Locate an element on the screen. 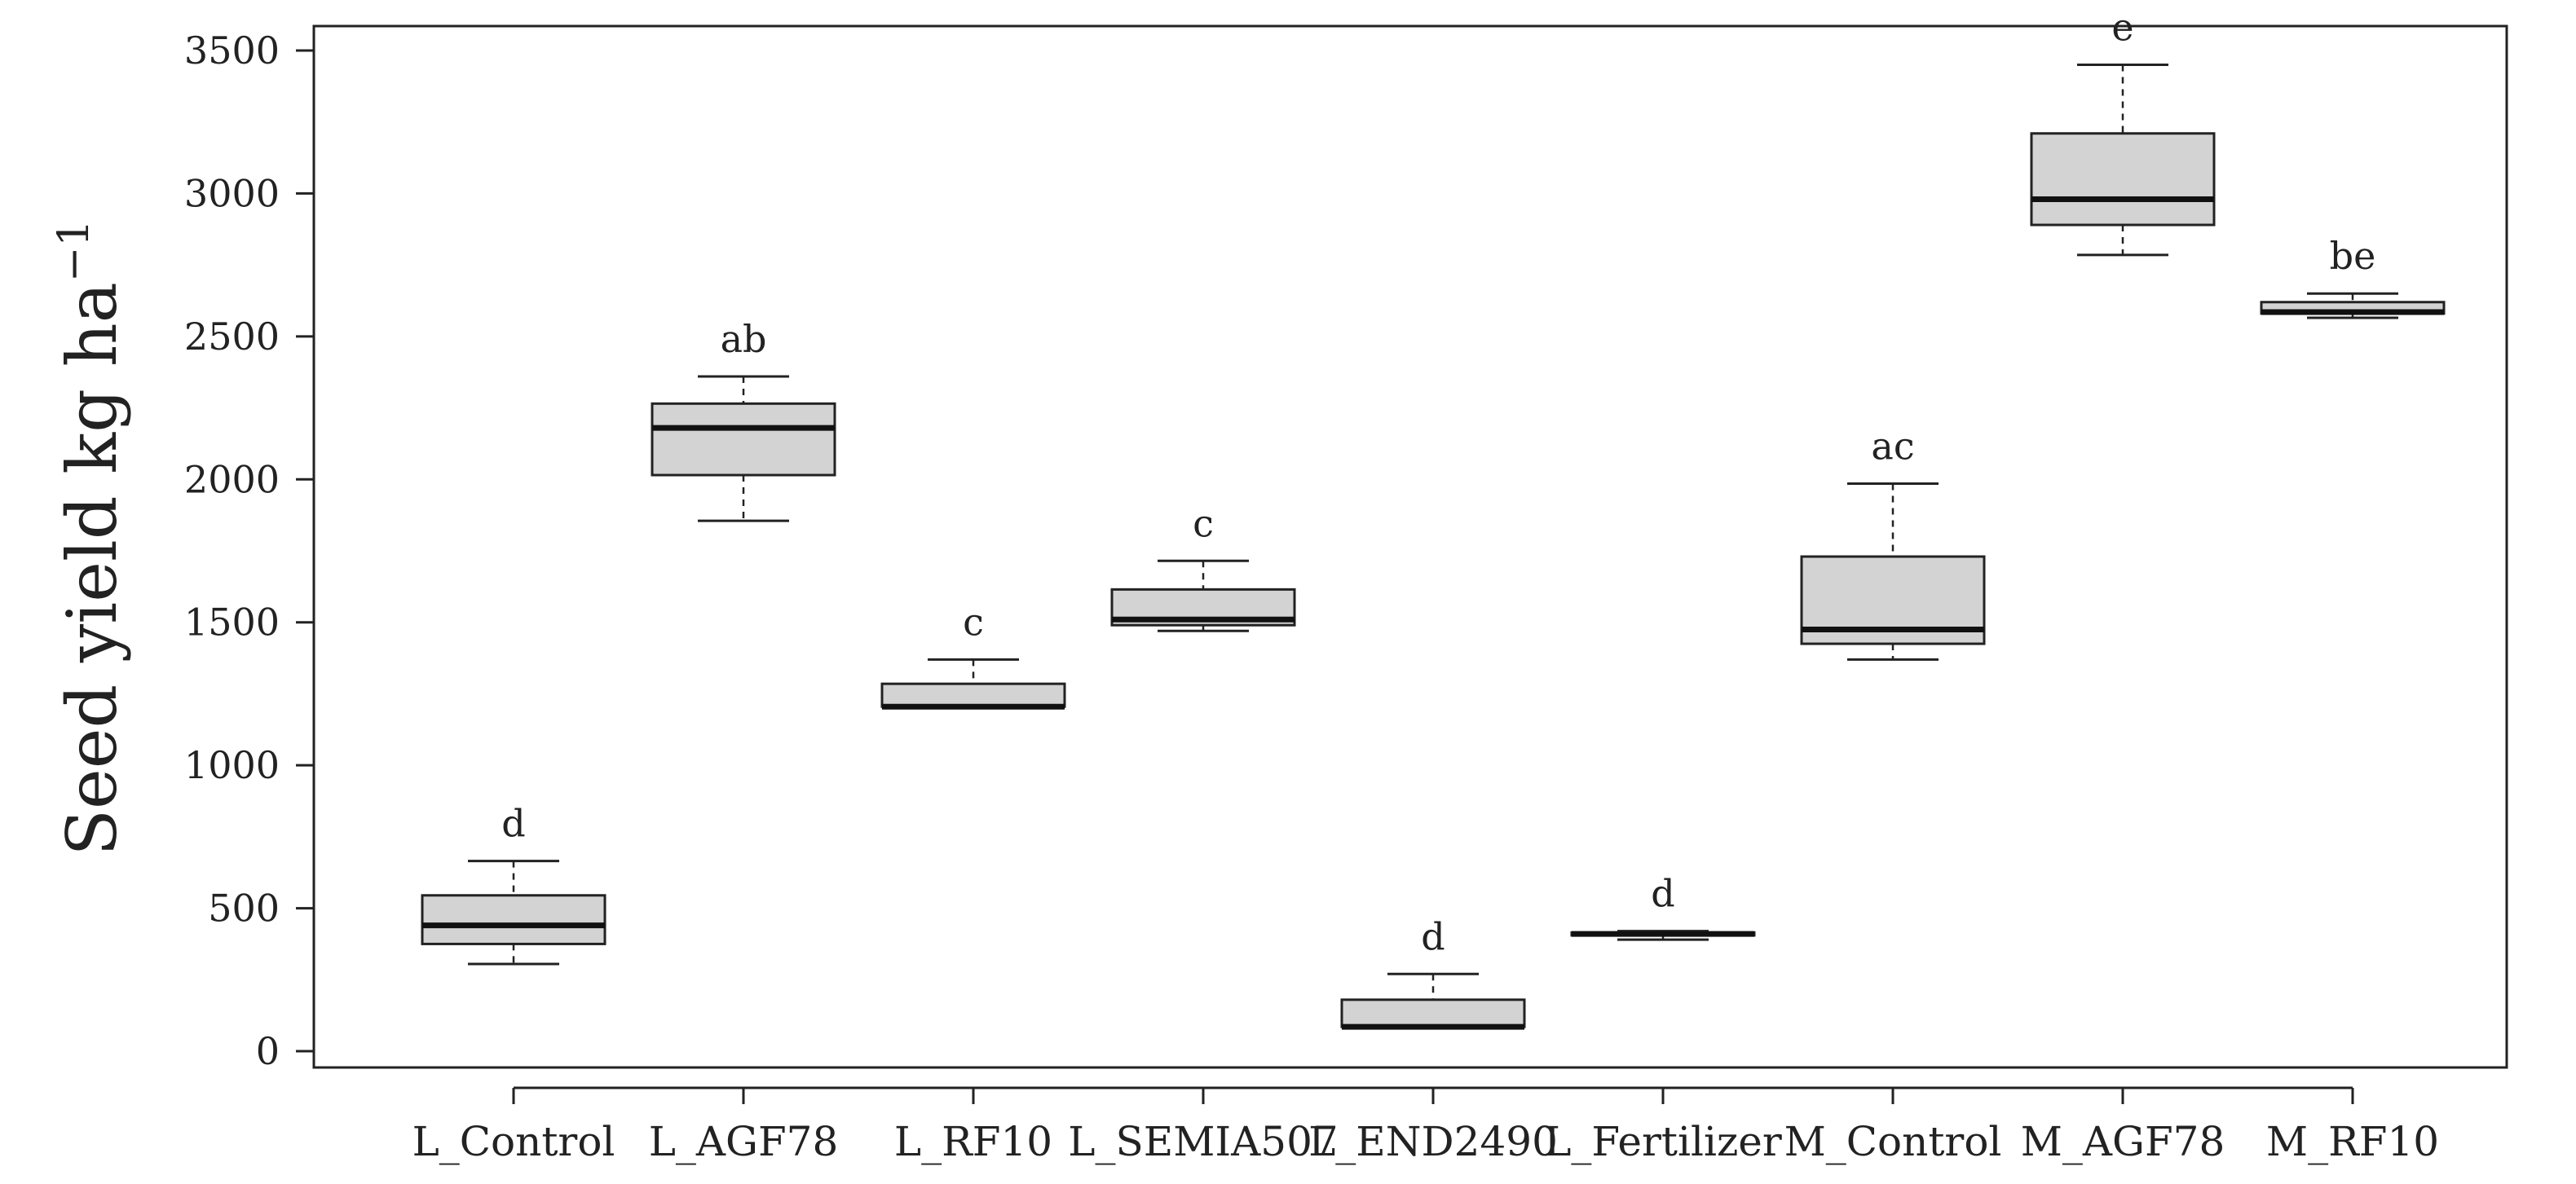  y-tick-label: 2000 is located at coordinates (232, 479).